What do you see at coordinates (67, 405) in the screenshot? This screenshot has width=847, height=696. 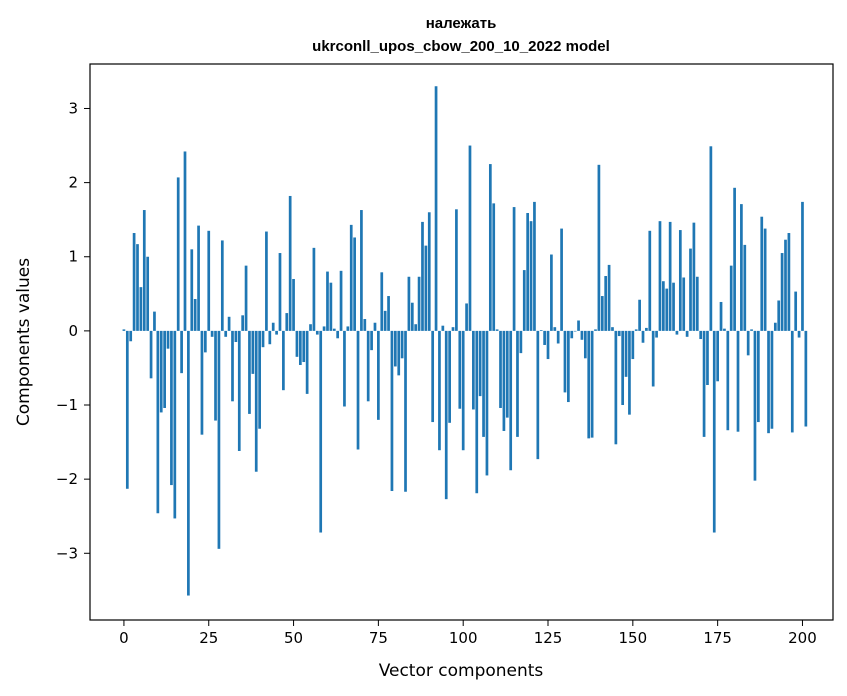 I see `y-tick-label: −1` at bounding box center [67, 405].